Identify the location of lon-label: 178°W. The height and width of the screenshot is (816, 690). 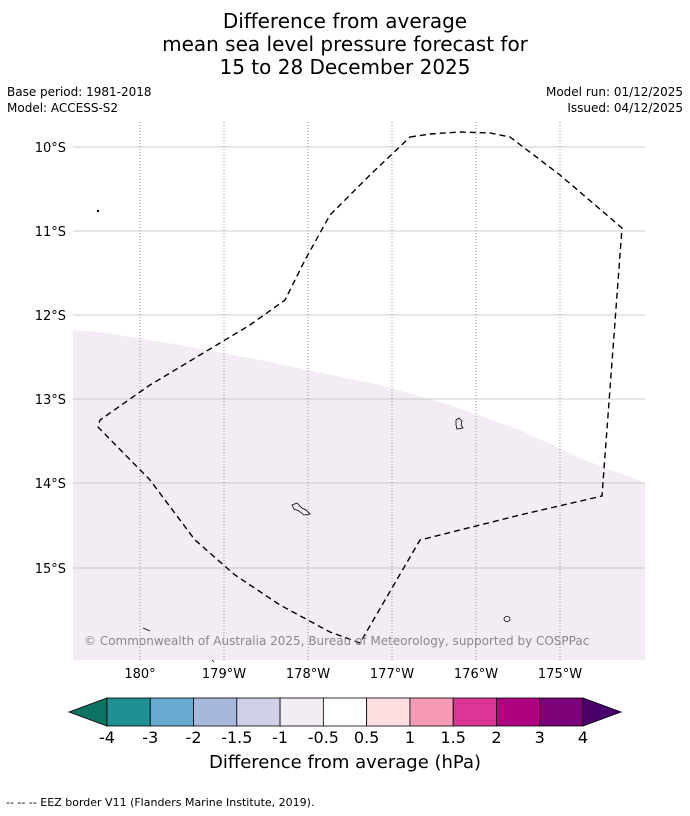
(308, 674).